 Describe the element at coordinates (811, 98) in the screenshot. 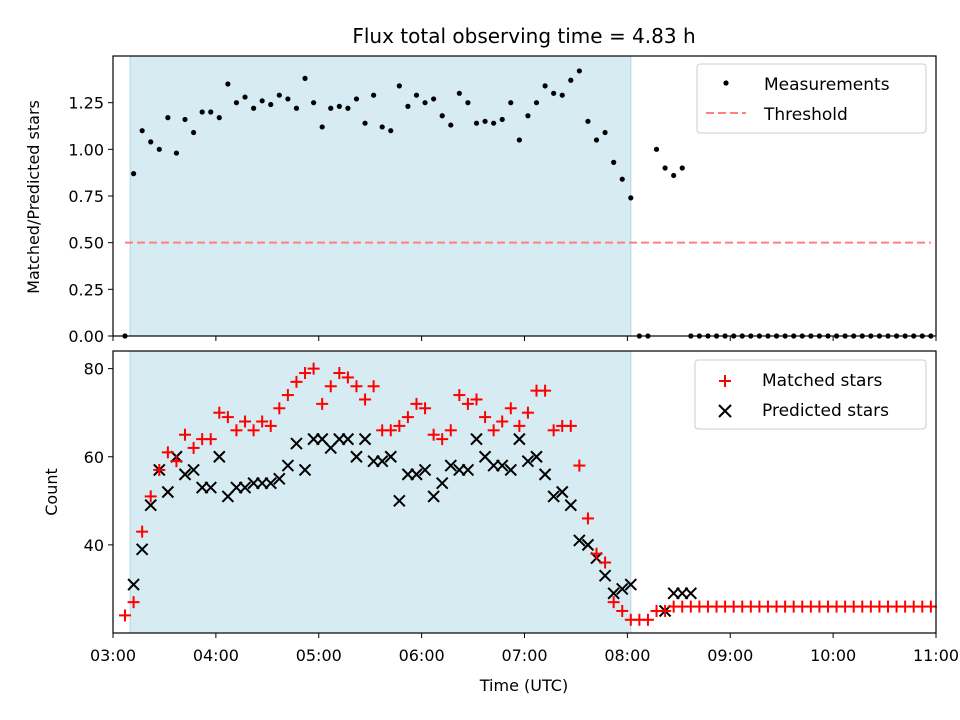

I see `top-legend: Measurements Threshold` at that location.